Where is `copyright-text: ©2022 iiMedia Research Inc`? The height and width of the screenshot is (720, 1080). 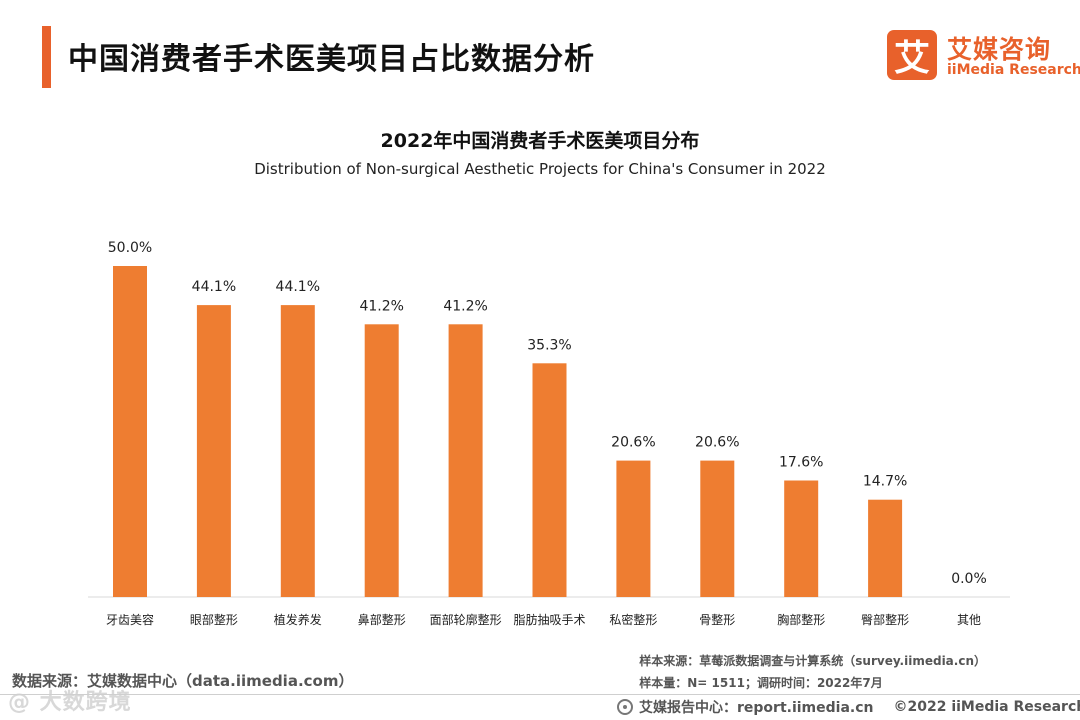
copyright-text: ©2022 iiMedia Research Inc is located at coordinates (986, 707).